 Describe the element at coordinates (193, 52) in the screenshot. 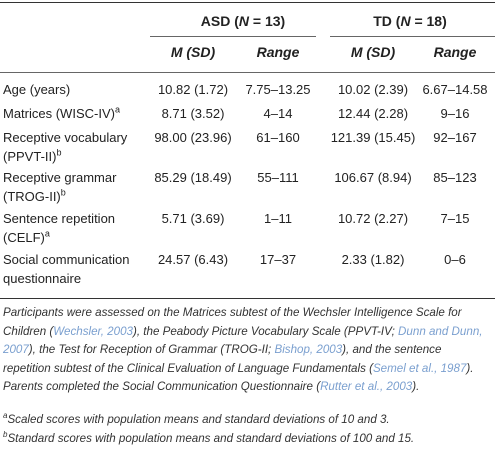

I see `asd-m-sd-header: M (SD)` at that location.